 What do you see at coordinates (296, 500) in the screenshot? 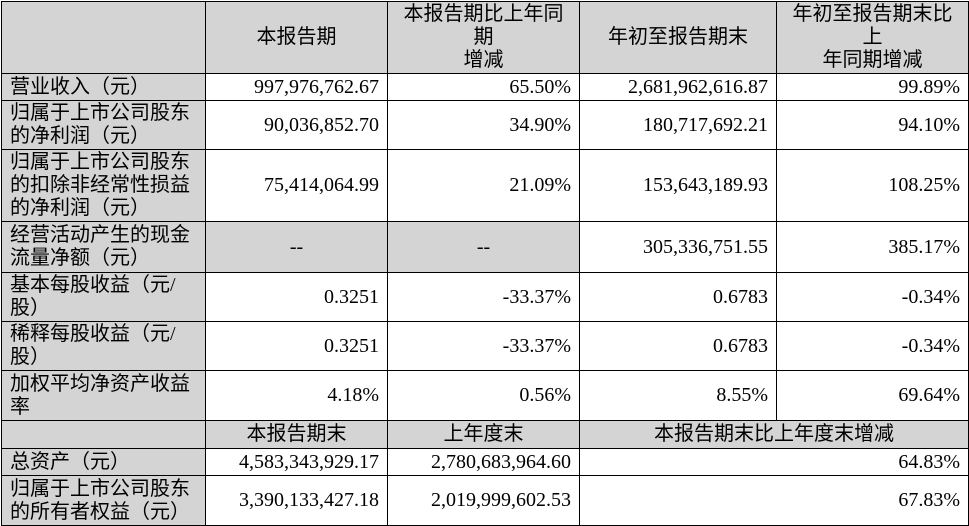
I see `value-cell: 3,390,133,427.18` at bounding box center [296, 500].